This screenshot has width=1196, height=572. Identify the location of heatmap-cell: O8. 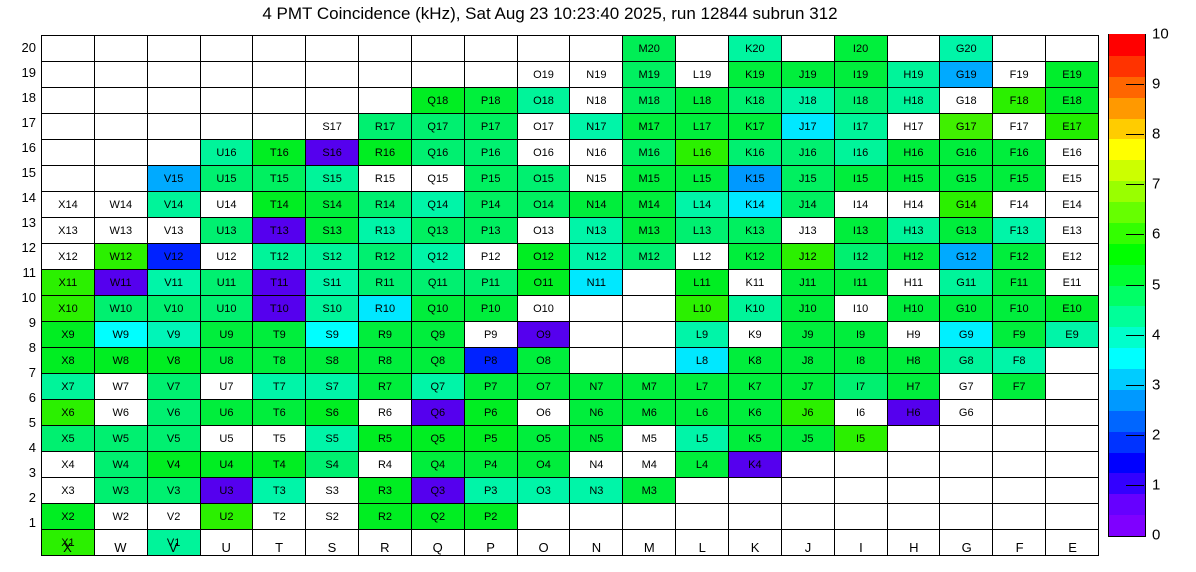
(543, 360).